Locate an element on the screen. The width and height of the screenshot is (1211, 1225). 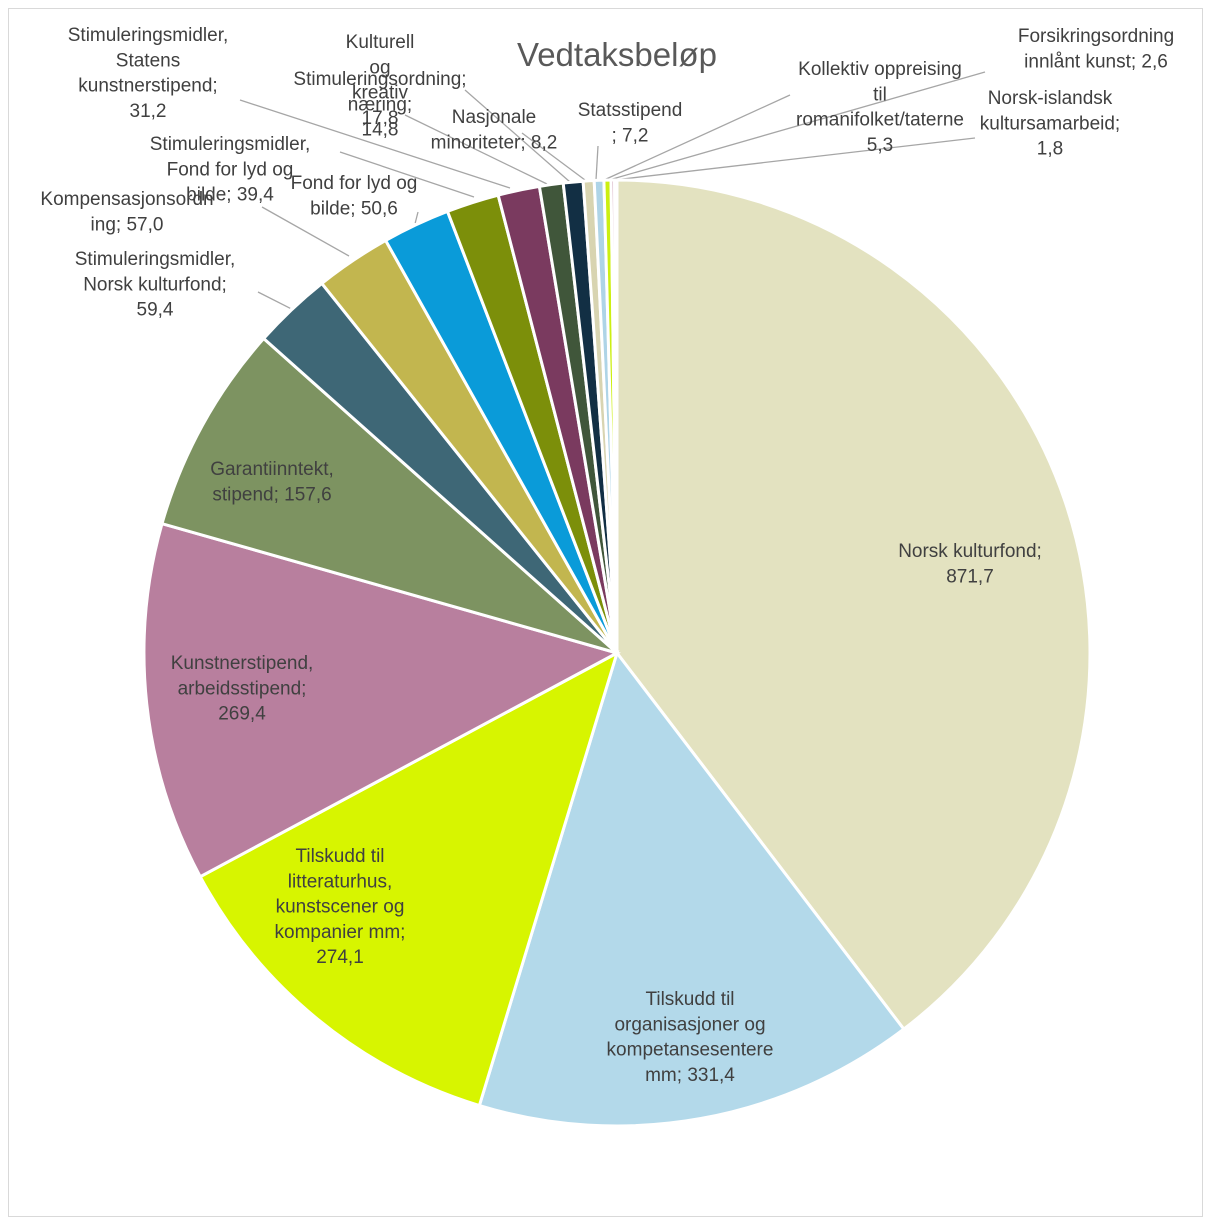
slice-label-line: minoriteter; 8,2 is located at coordinates (494, 142).